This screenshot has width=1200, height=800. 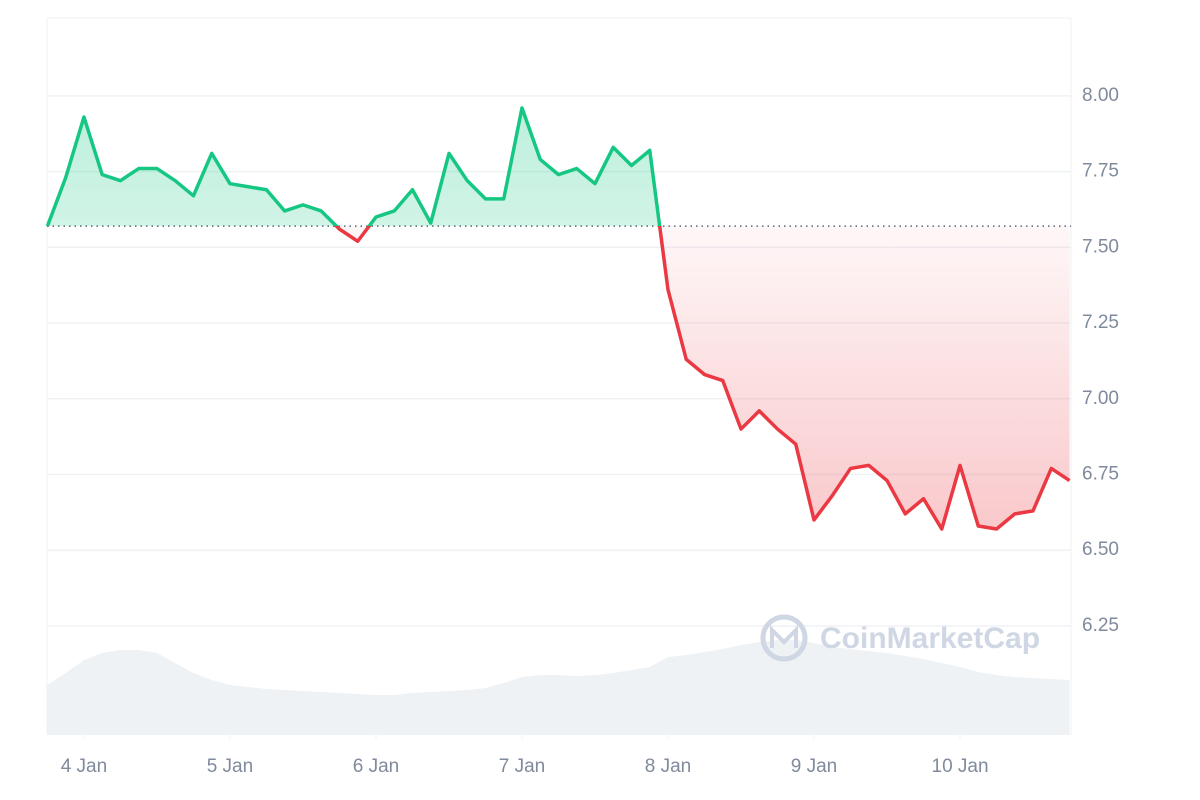 I want to click on x-tick-label: 10 Jan, so click(x=960, y=766).